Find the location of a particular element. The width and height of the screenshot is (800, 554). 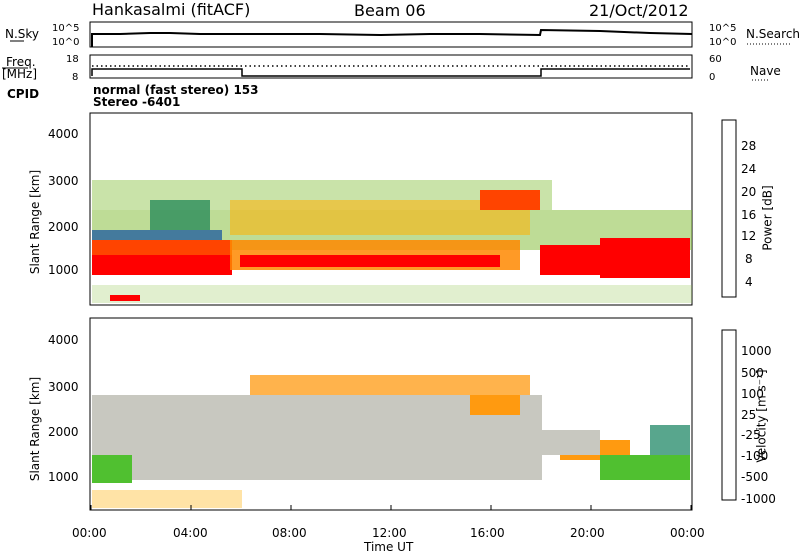

velocity-colorbar-frame is located at coordinates (729, 415).